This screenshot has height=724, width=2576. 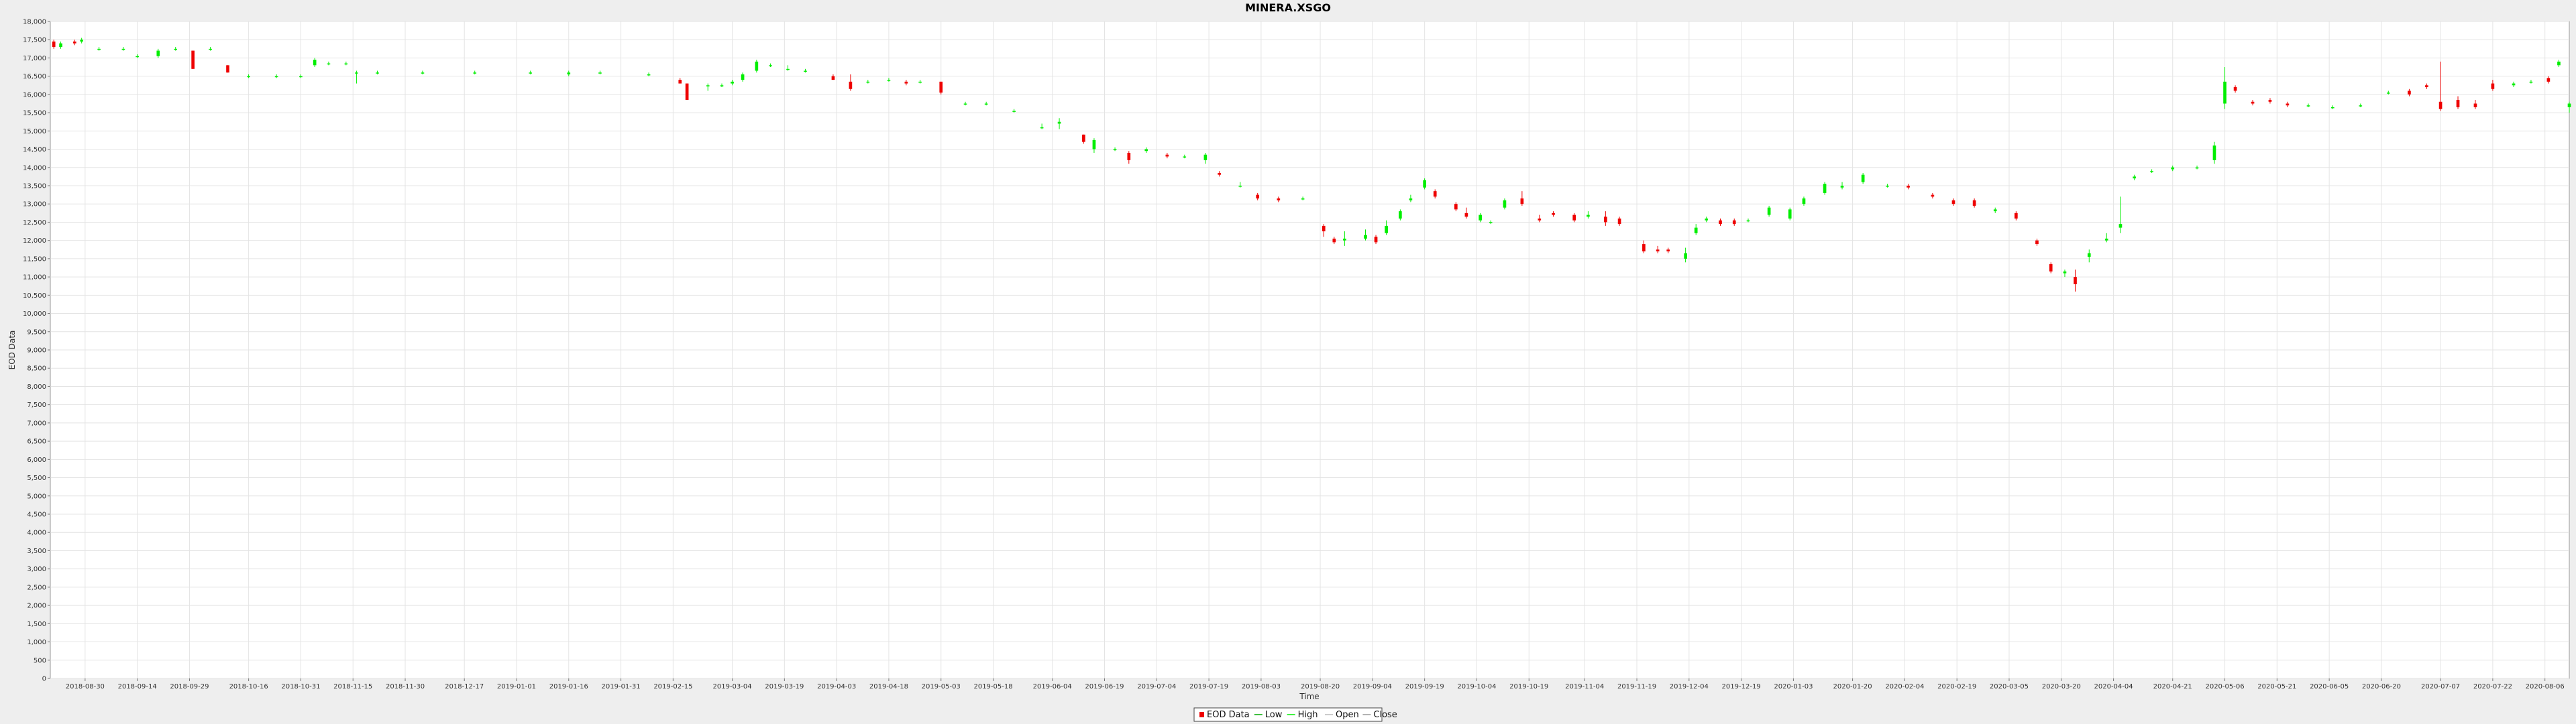 I want to click on x-tick-label: 2018-10-31, so click(x=300, y=686).